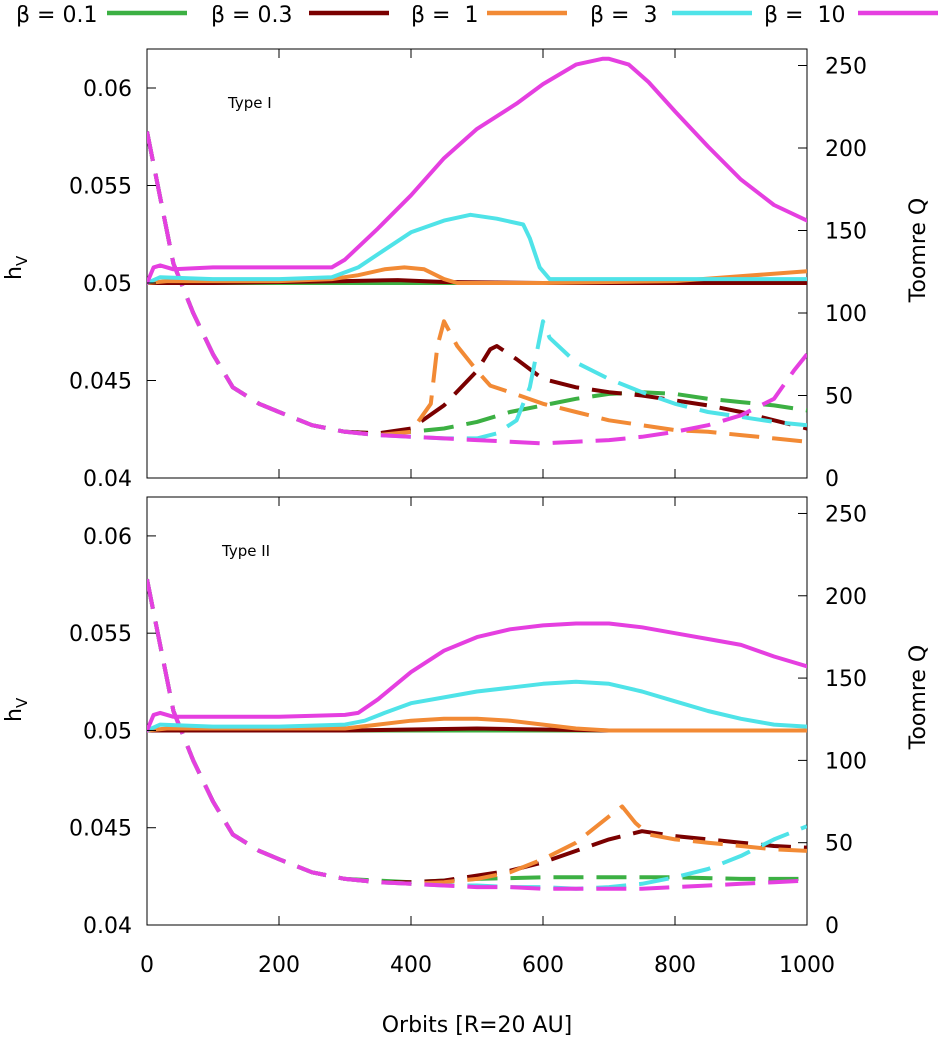 This screenshot has height=1039, width=939. Describe the element at coordinates (251, 15) in the screenshot. I see `legend-label-beta-0-3: β = 0.3` at that location.